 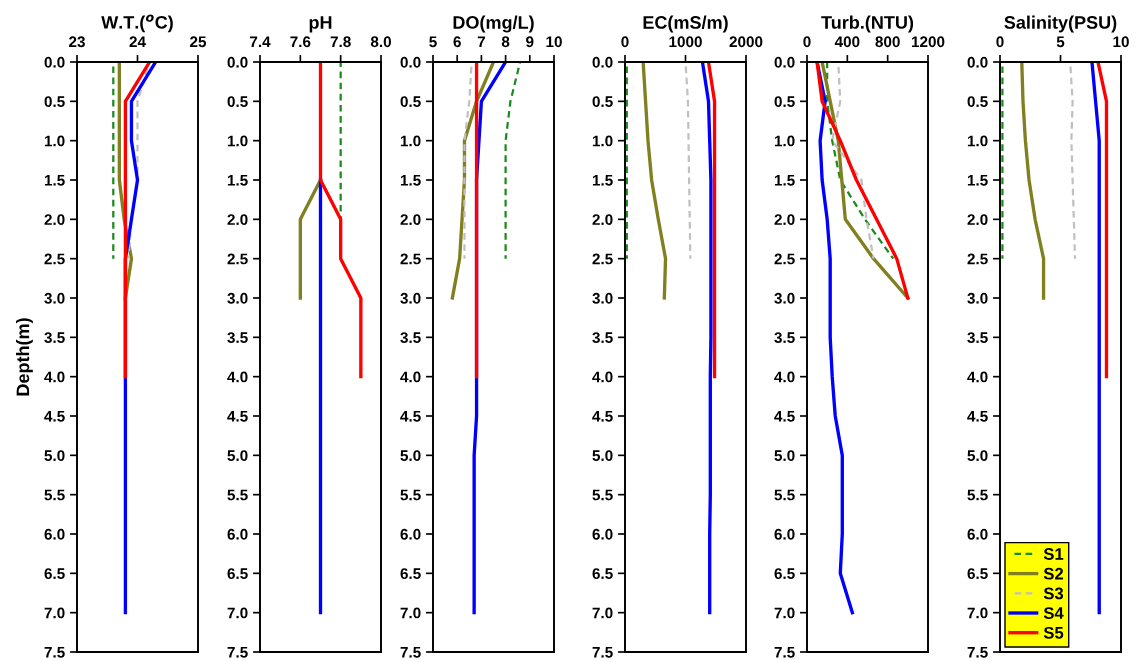 I want to click on x-tick-label: 8.0, so click(x=380, y=42).